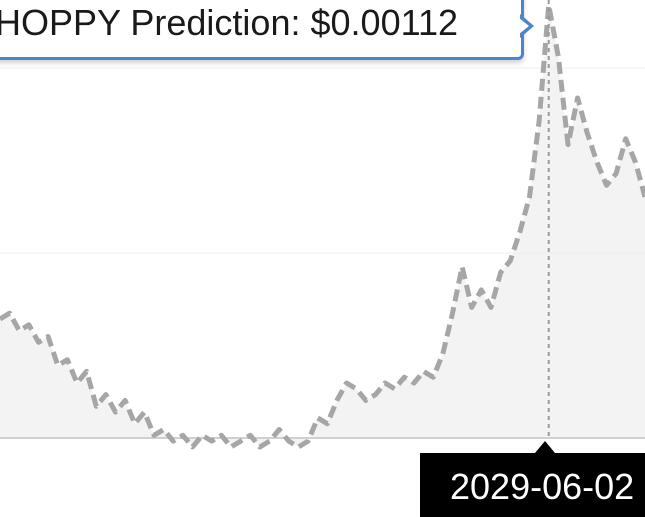 Image resolution: width=645 pixels, height=517 pixels. I want to click on crosshair-x-label: 2029-06-02, so click(532, 485).